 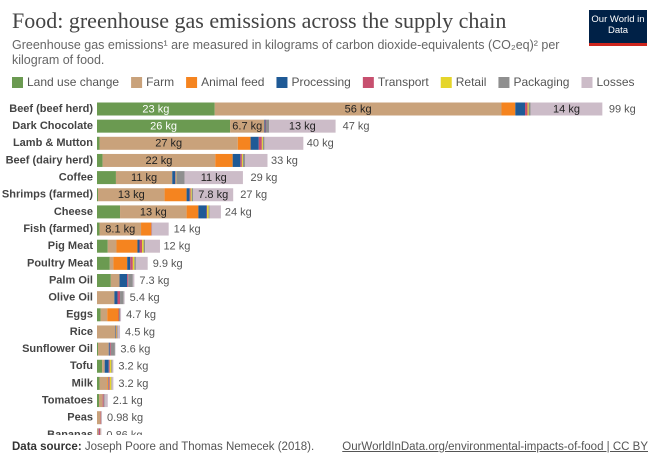 I want to click on total-label: 4.5 kg, so click(x=140, y=332).